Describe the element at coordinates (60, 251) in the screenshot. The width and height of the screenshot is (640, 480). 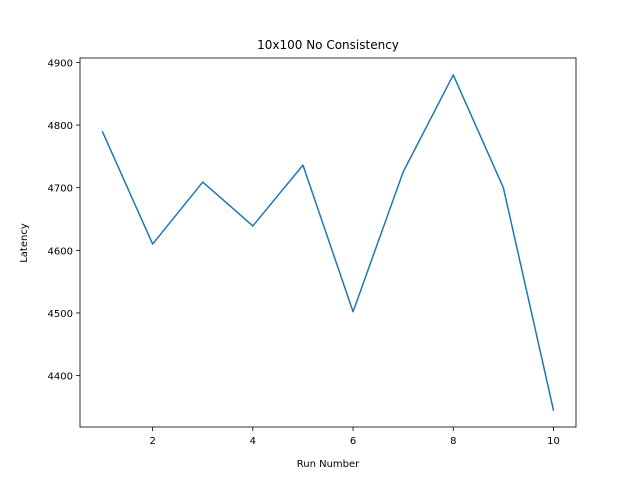
I see `y-tick-label: 4600` at that location.